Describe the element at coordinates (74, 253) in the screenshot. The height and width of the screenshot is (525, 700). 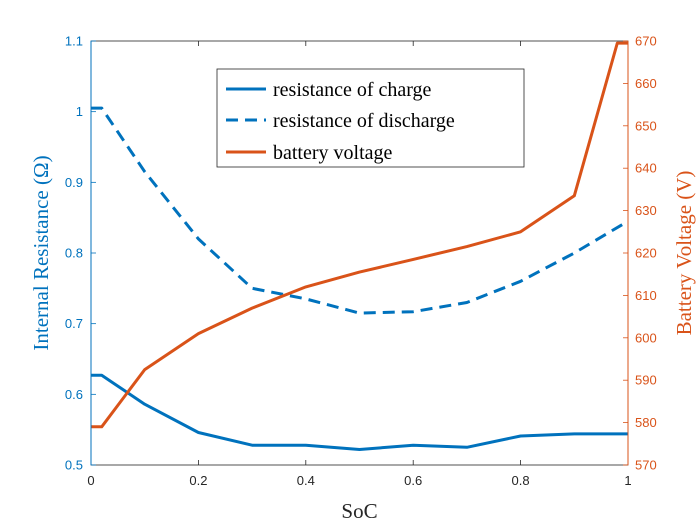
I see `y-left-tick-label: 0.8` at that location.